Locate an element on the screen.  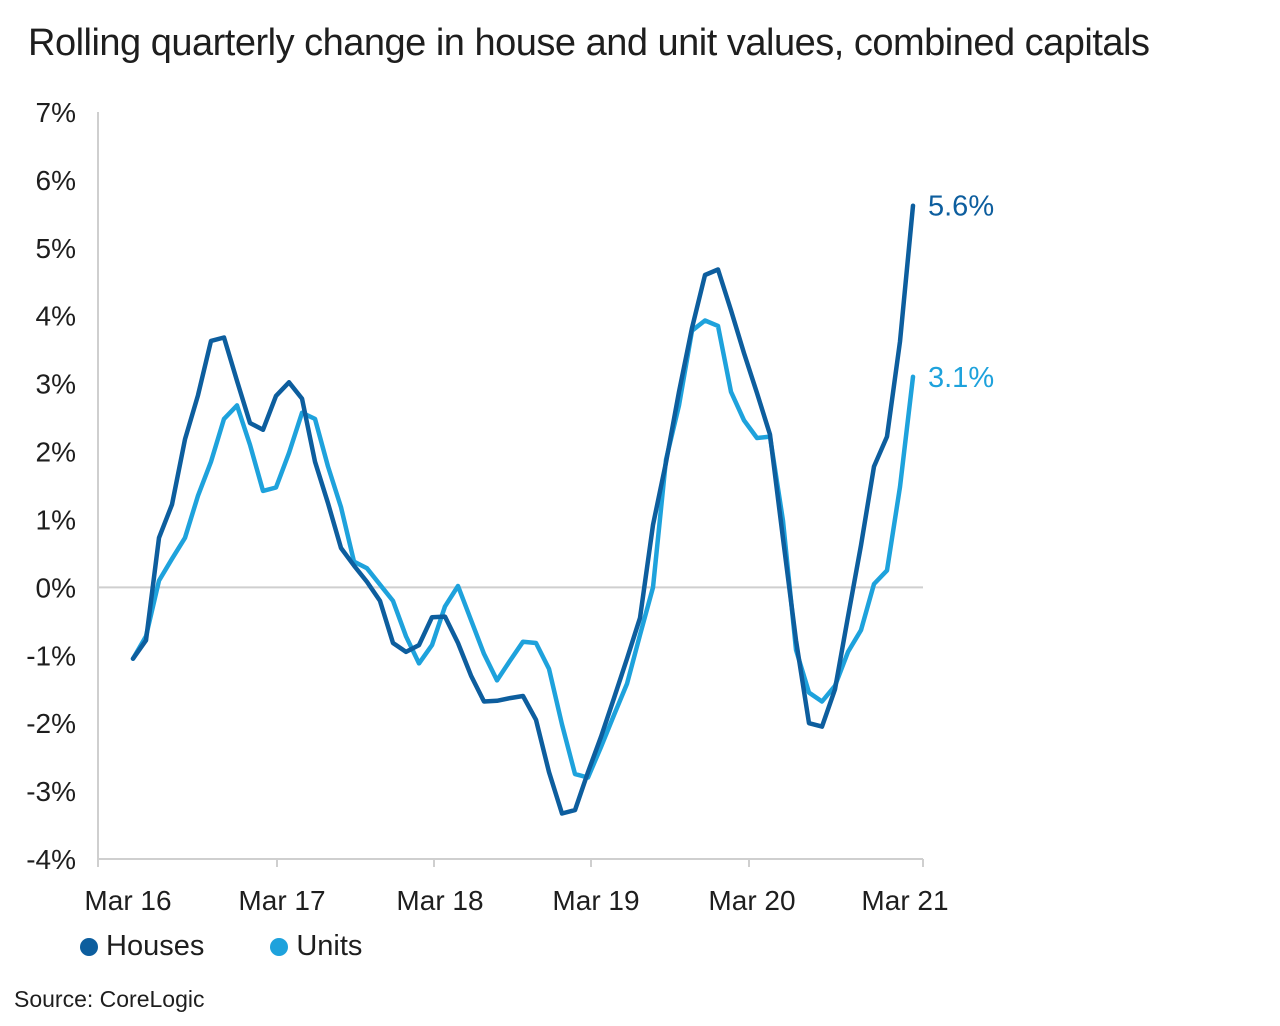
y-tick-label: 2% is located at coordinates (56, 452).